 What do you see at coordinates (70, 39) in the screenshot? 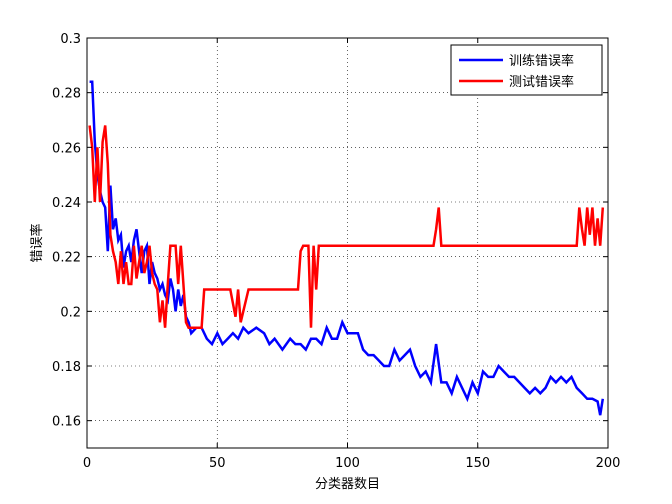
I see `y-tick-label: 0.3` at bounding box center [70, 39].